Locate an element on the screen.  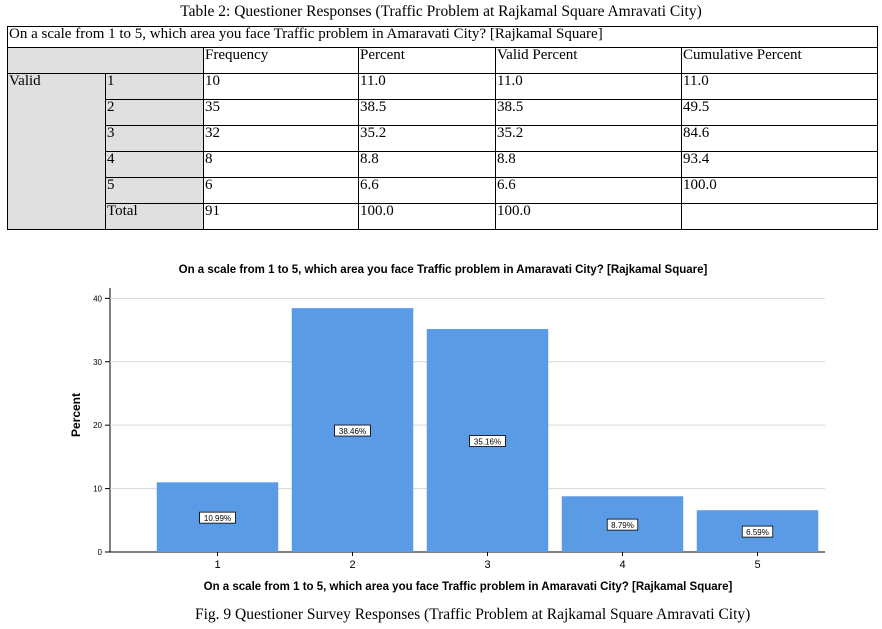
row-label: 2 is located at coordinates (154, 112).